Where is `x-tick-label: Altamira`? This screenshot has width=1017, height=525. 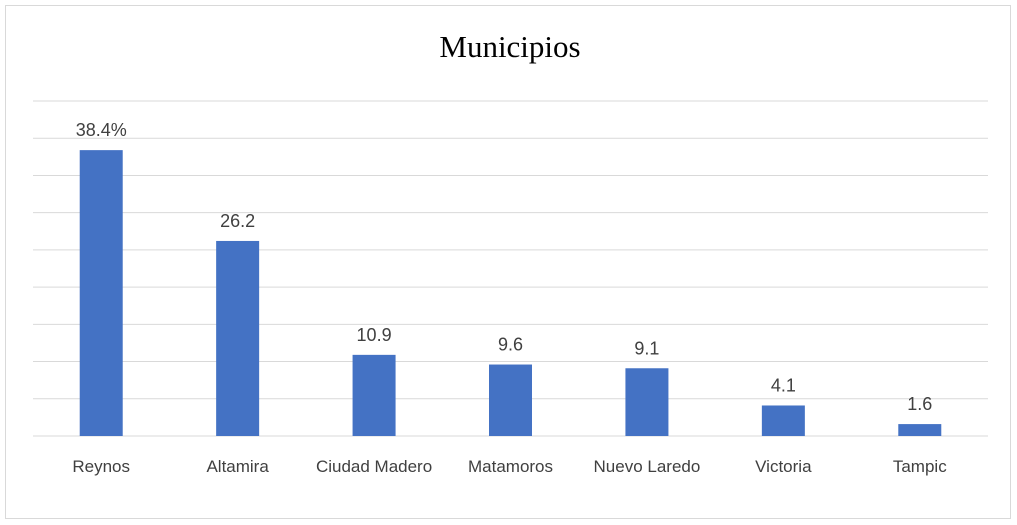 x-tick-label: Altamira is located at coordinates (237, 466).